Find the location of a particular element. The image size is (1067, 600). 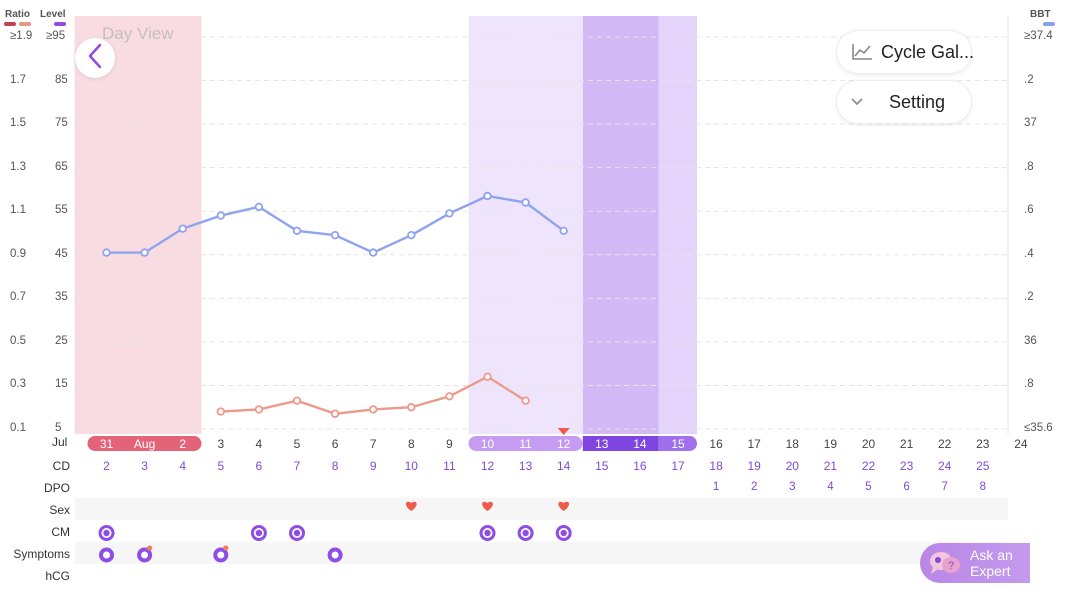

dpo-label: 8 is located at coordinates (982, 487).